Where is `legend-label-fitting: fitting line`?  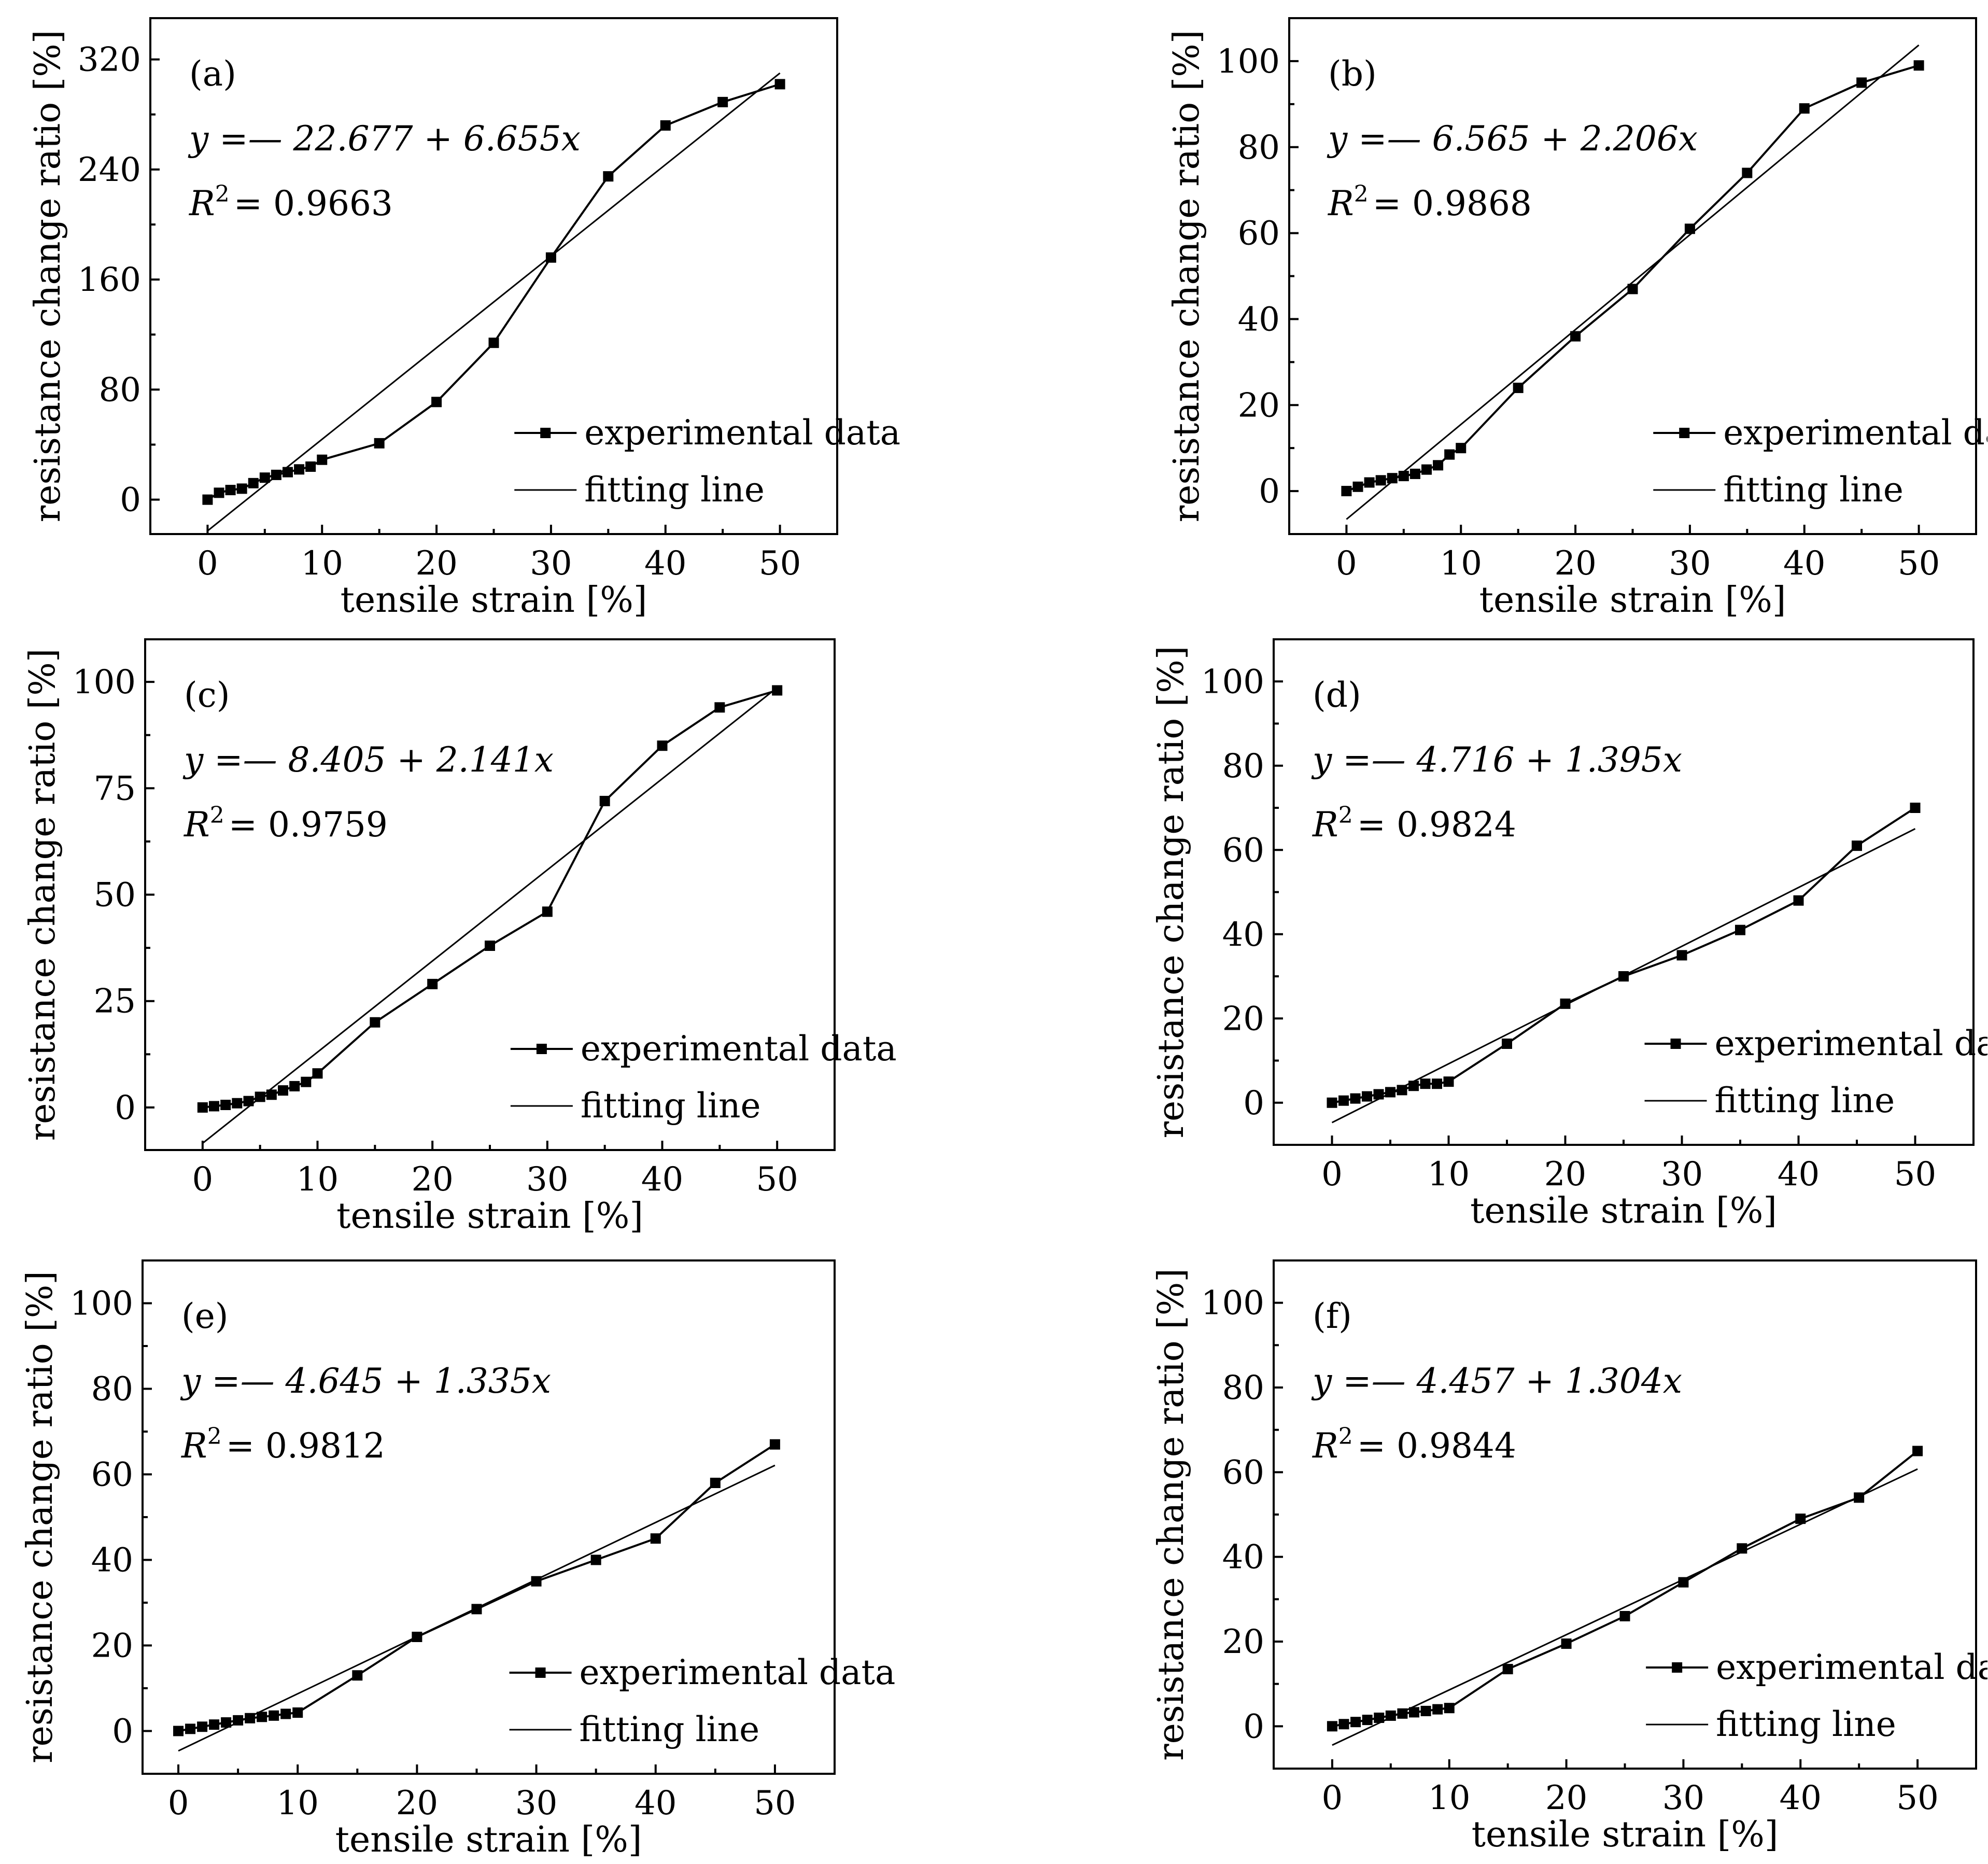 legend-label-fitting: fitting line is located at coordinates (1805, 1101).